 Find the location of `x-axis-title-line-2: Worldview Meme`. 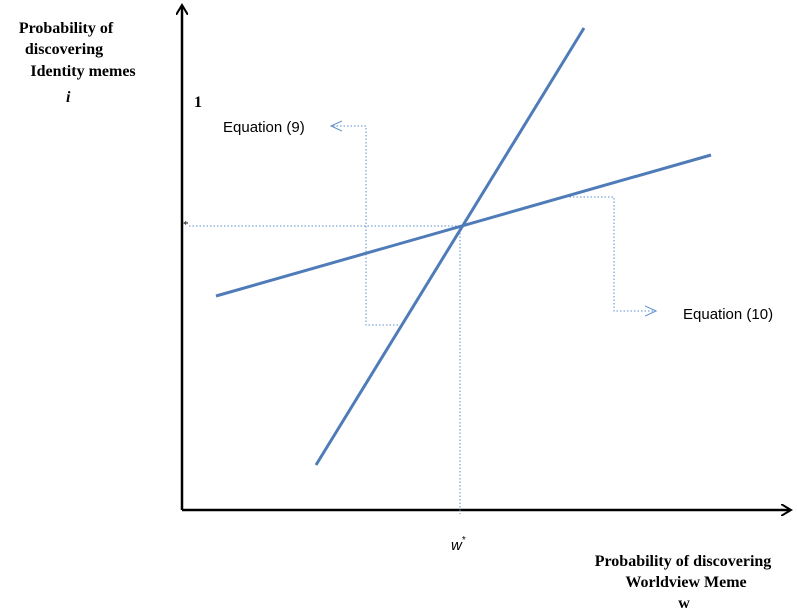

x-axis-title-line-2: Worldview Meme is located at coordinates (685, 582).